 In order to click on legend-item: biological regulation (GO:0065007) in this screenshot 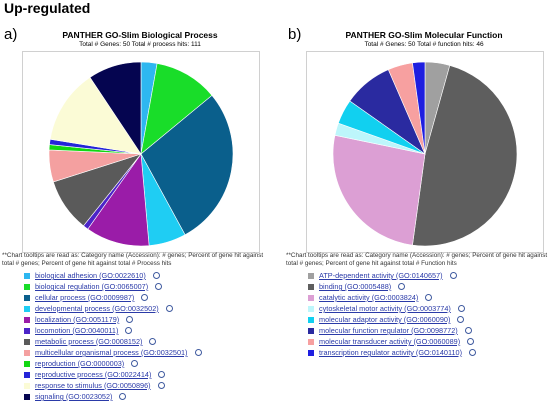, I will do `click(113, 286)`.